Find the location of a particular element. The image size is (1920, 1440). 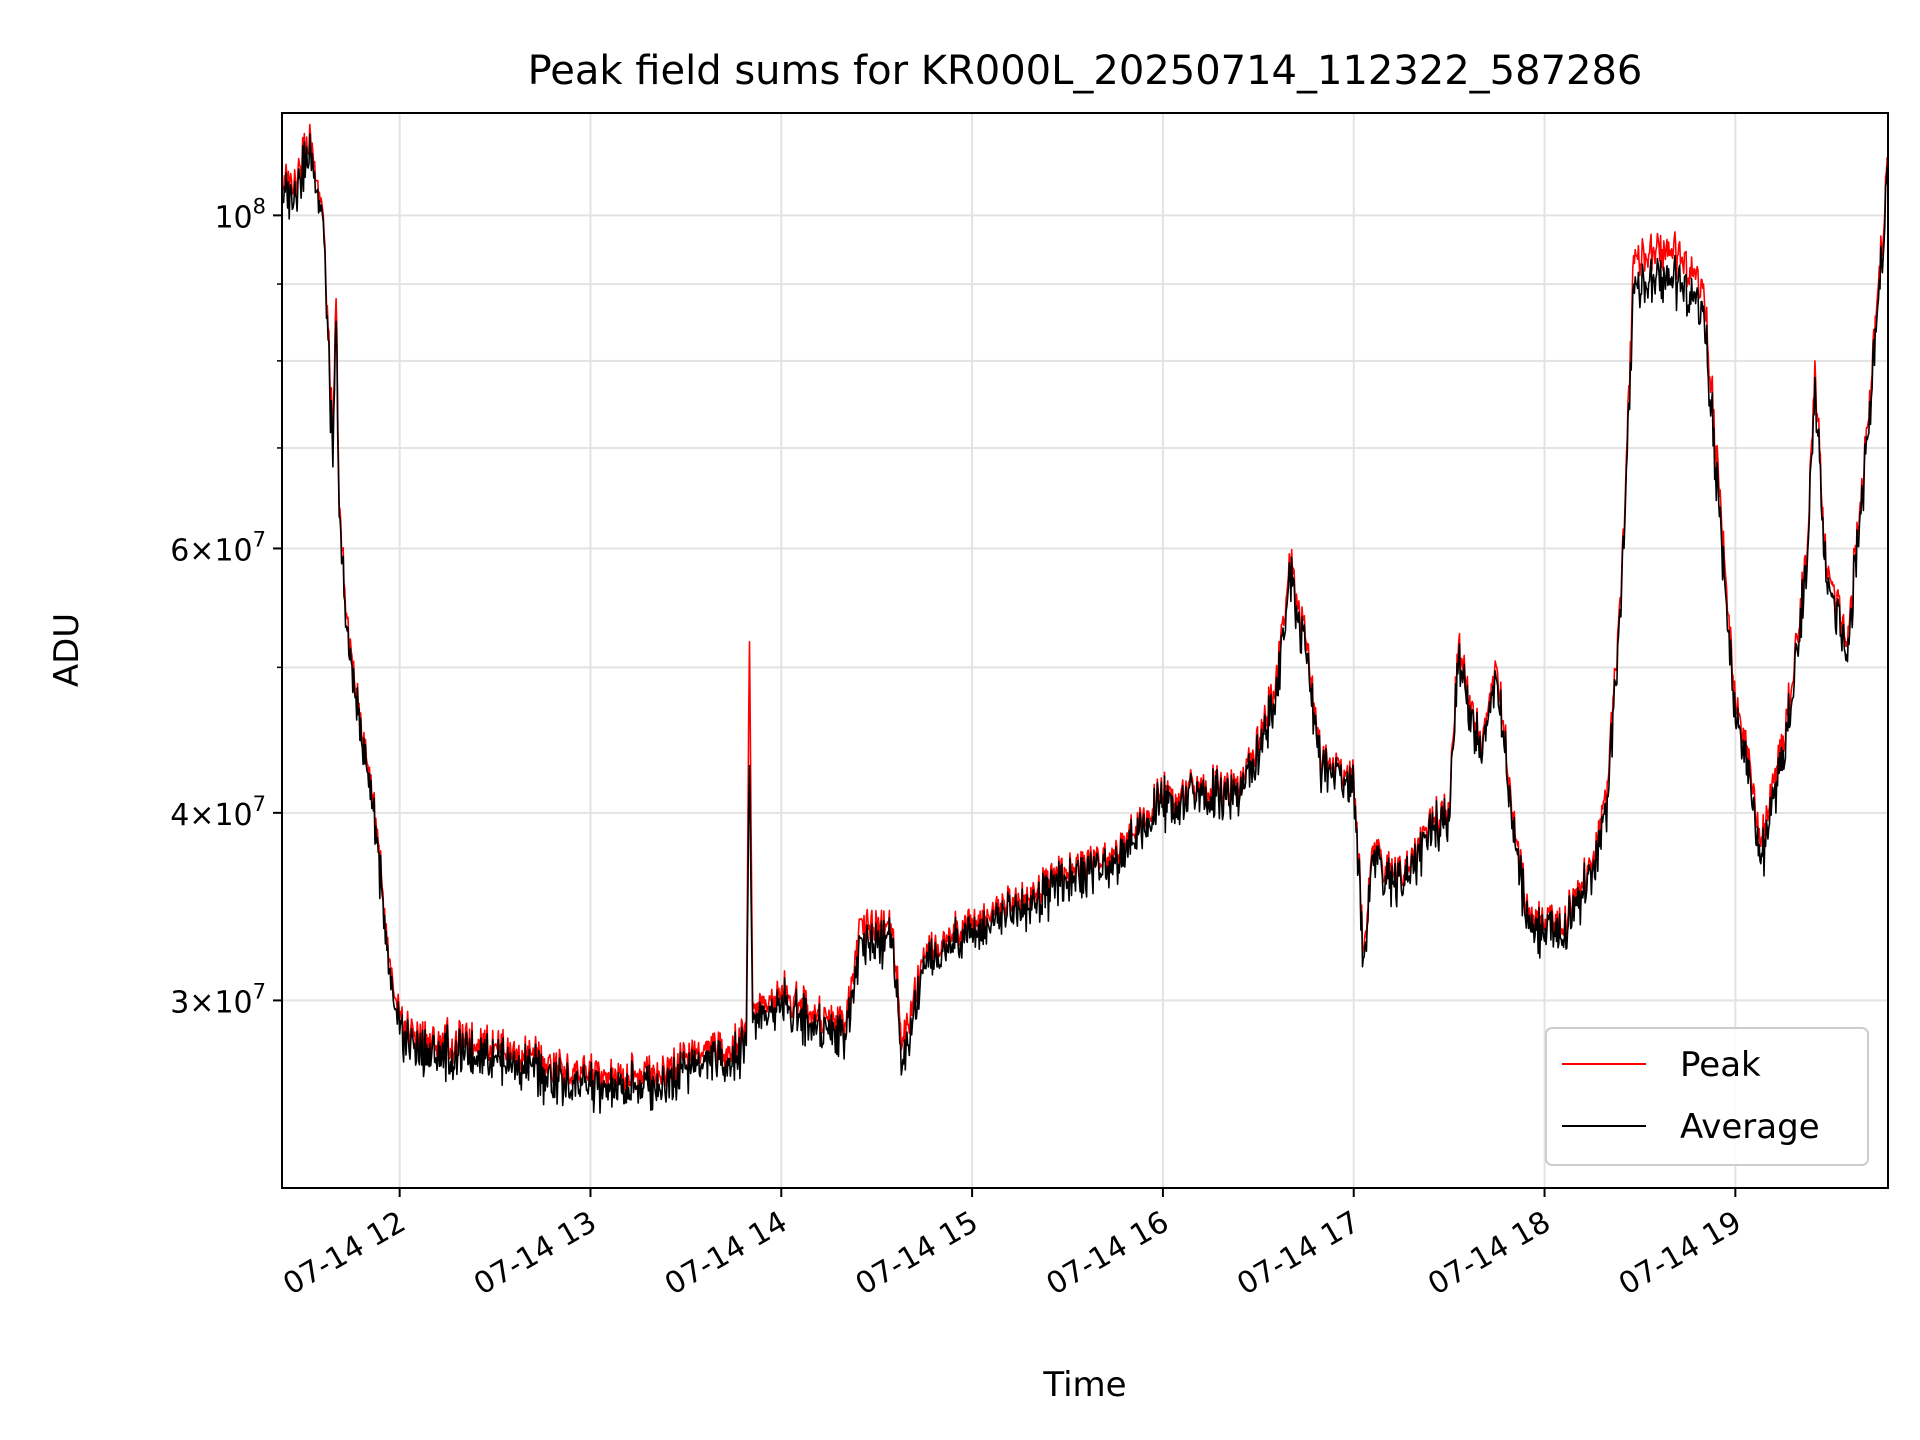

legend-box is located at coordinates (1707, 1096).